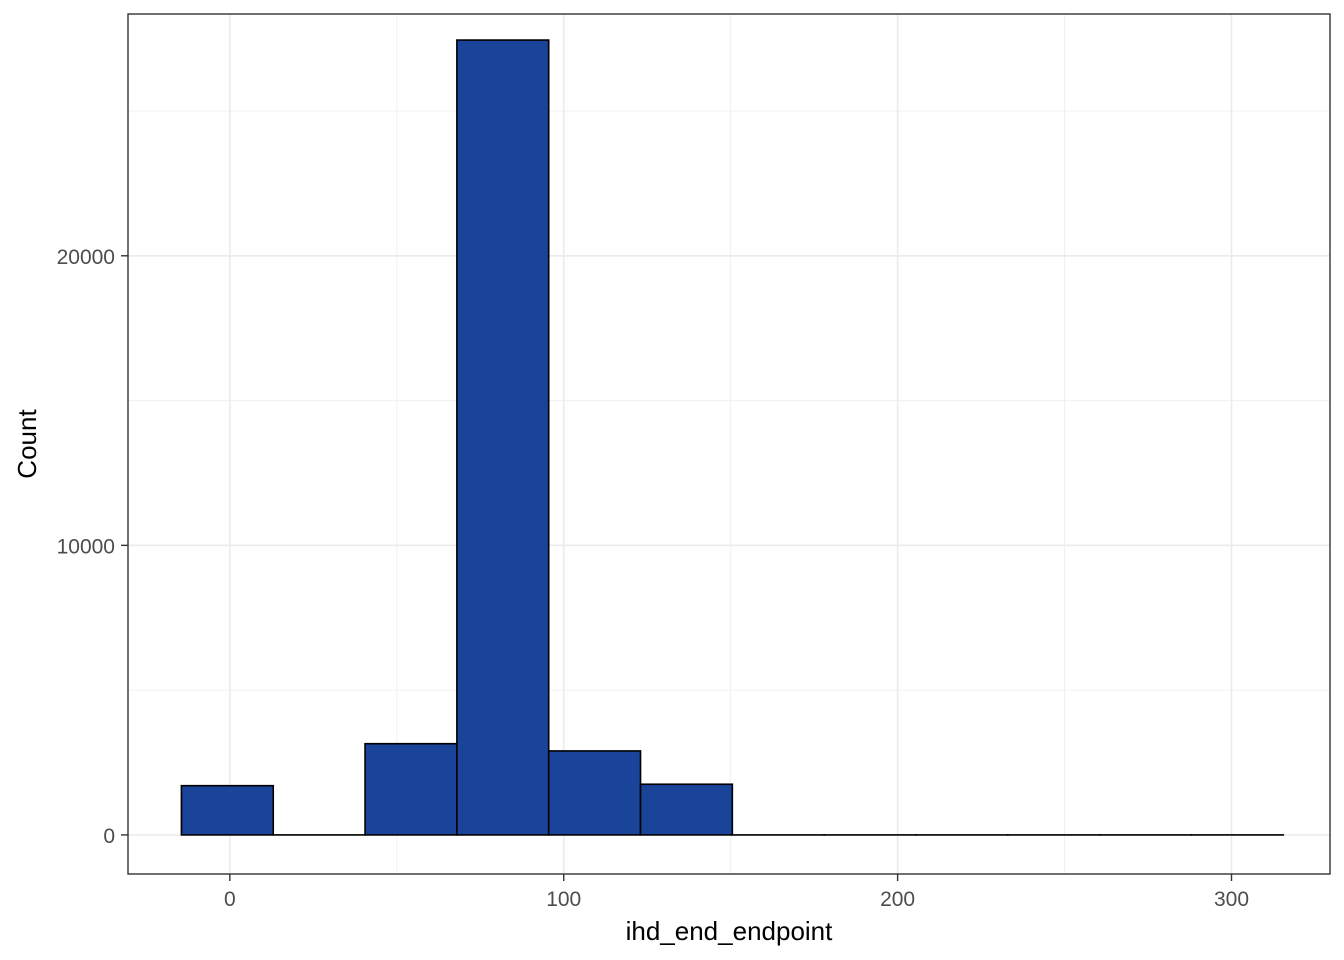 This screenshot has height=960, width=1344. I want to click on x-tick-label: 200, so click(897, 899).